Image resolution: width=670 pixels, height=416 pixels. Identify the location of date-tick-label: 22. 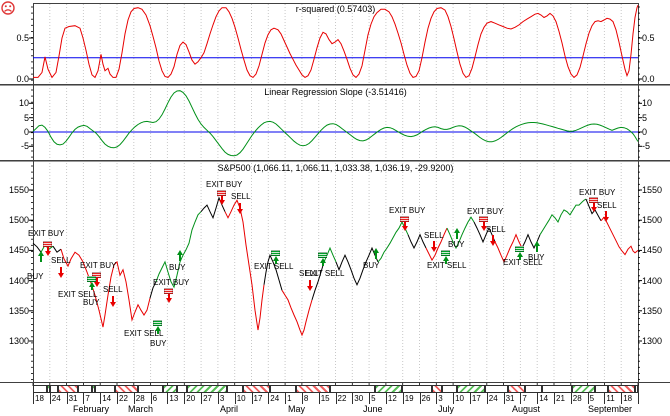
(342, 398).